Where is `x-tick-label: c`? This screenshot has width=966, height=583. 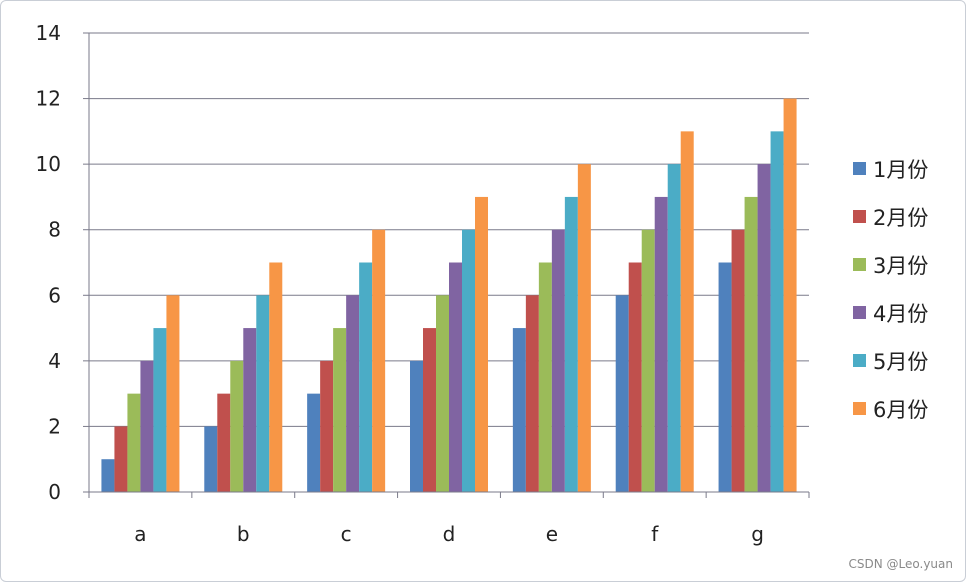
x-tick-label: c is located at coordinates (346, 534).